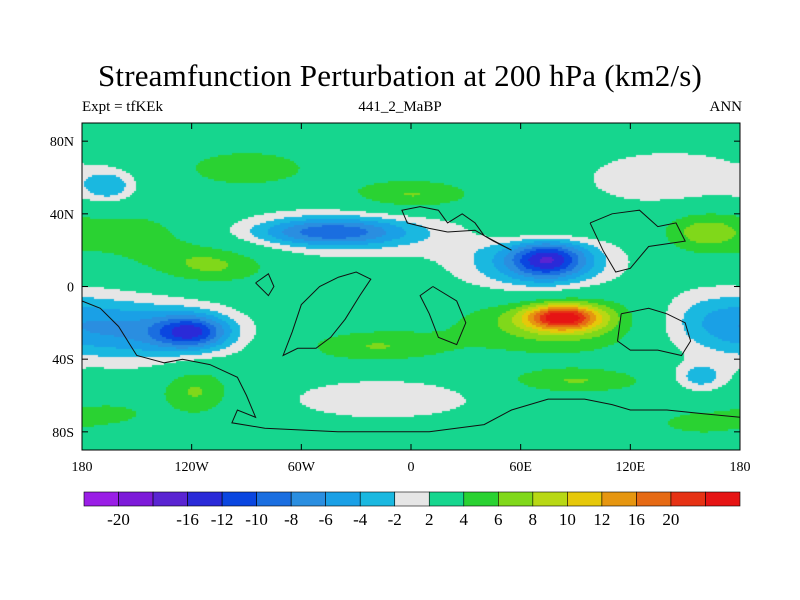 The height and width of the screenshot is (600, 800). Describe the element at coordinates (520, 467) in the screenshot. I see `x-tick-label: 60E` at that location.